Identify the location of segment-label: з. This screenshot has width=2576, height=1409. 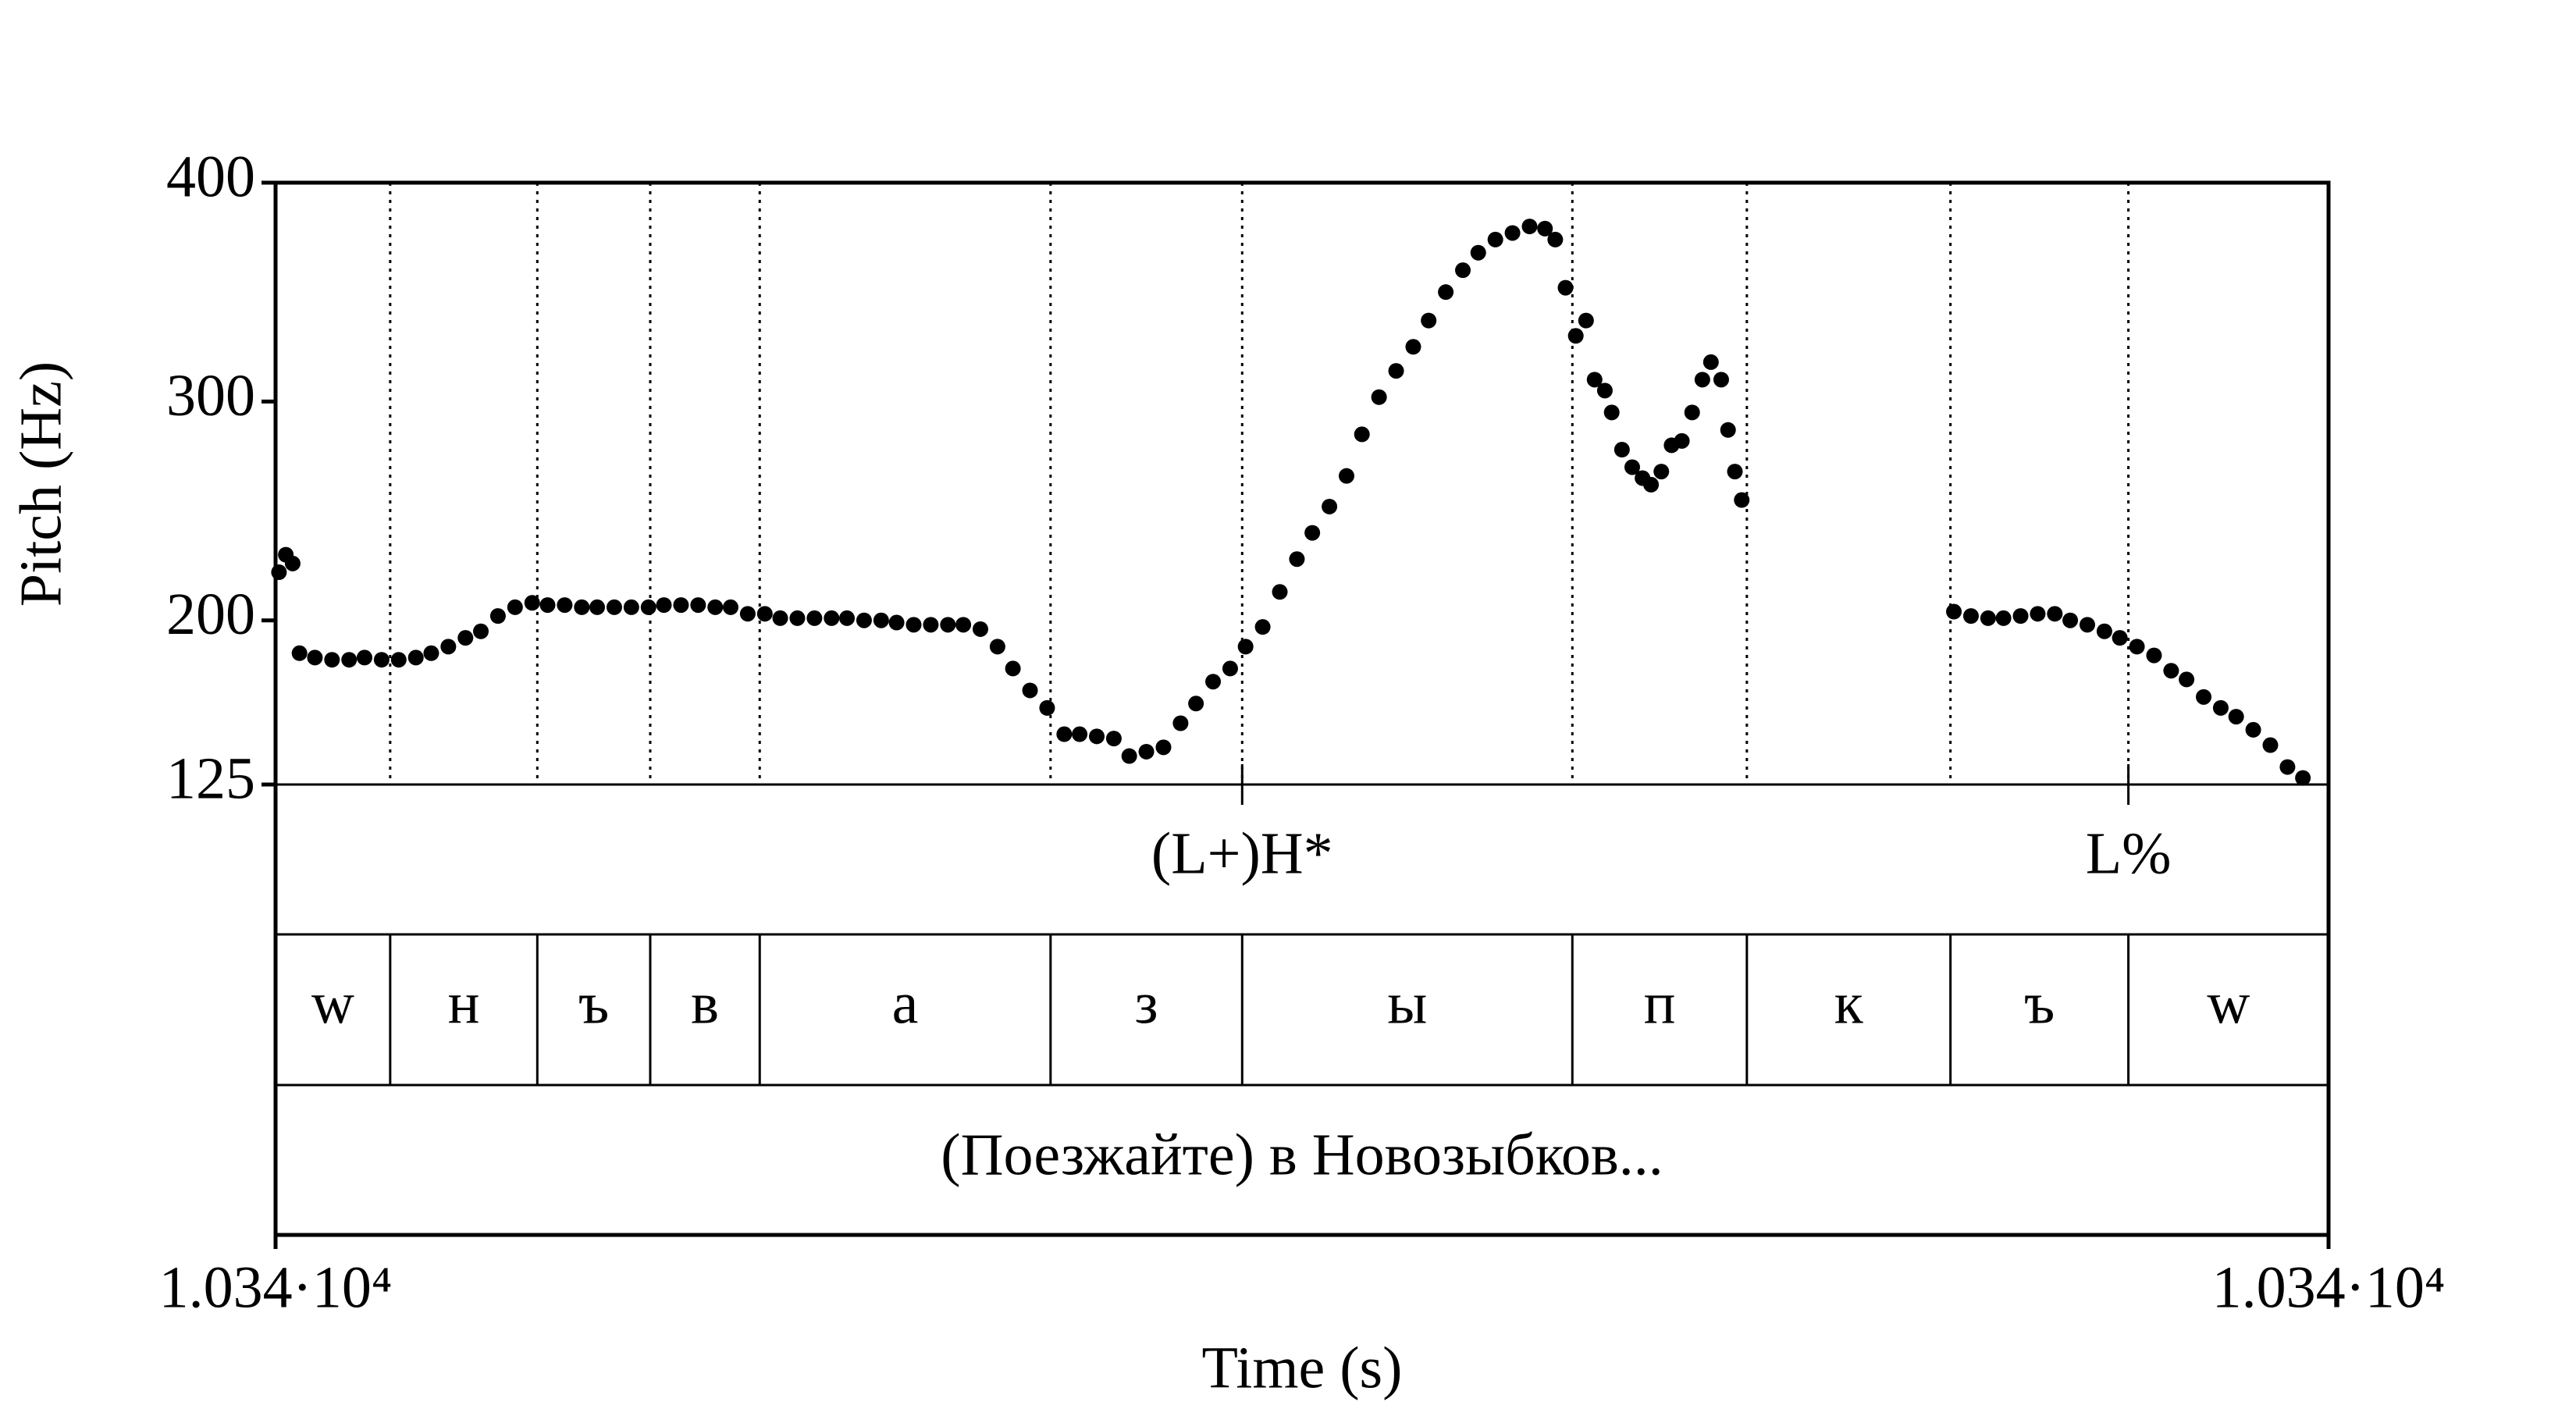
(1146, 1003).